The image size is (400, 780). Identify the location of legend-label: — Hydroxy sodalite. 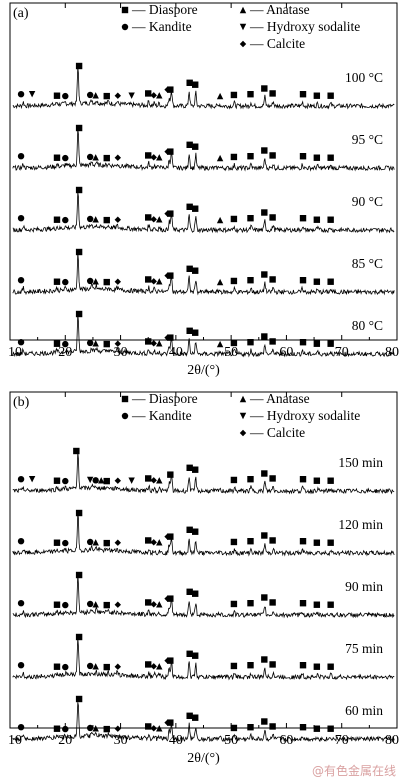
(304, 26).